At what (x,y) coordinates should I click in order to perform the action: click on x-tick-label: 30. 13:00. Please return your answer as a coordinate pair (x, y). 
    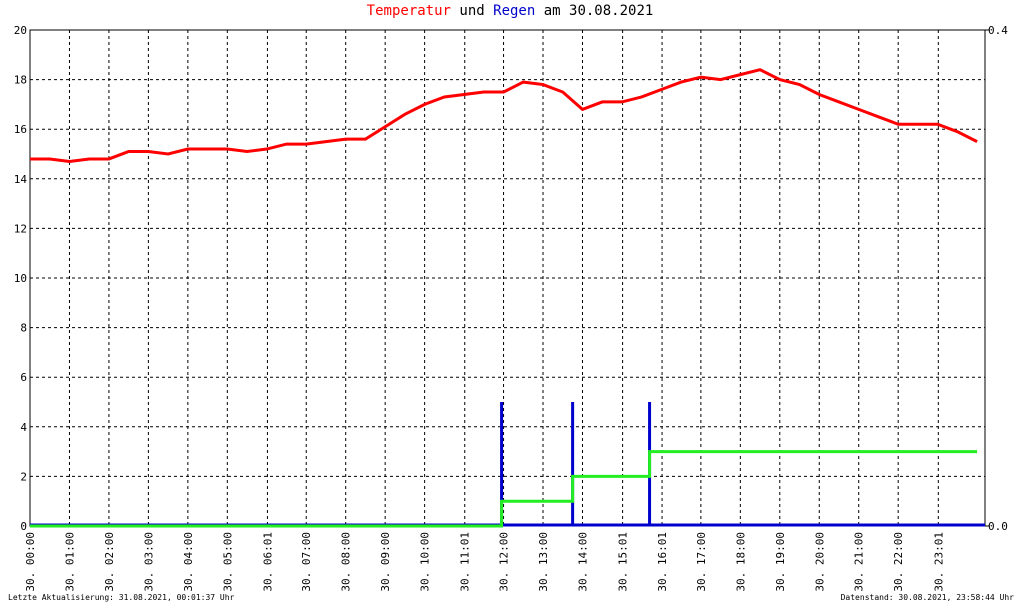
    Looking at the image, I should click on (543, 562).